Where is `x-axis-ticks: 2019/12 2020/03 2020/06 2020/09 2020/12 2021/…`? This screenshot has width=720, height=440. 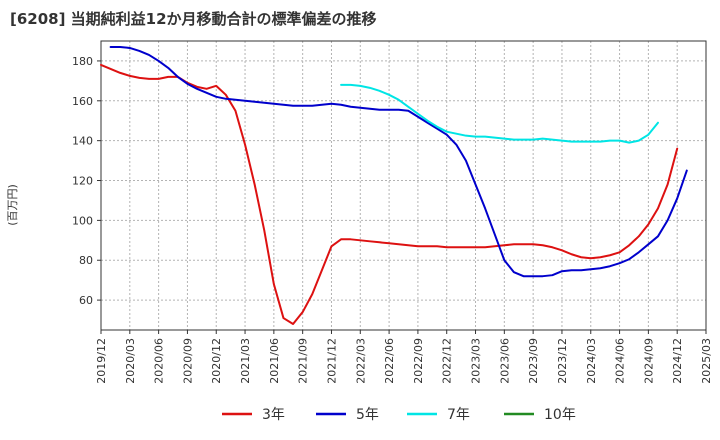
x-axis-ticks: 2019/12 2020/03 2020/06 2020/09 2020/12 2021/… is located at coordinates (404, 357).